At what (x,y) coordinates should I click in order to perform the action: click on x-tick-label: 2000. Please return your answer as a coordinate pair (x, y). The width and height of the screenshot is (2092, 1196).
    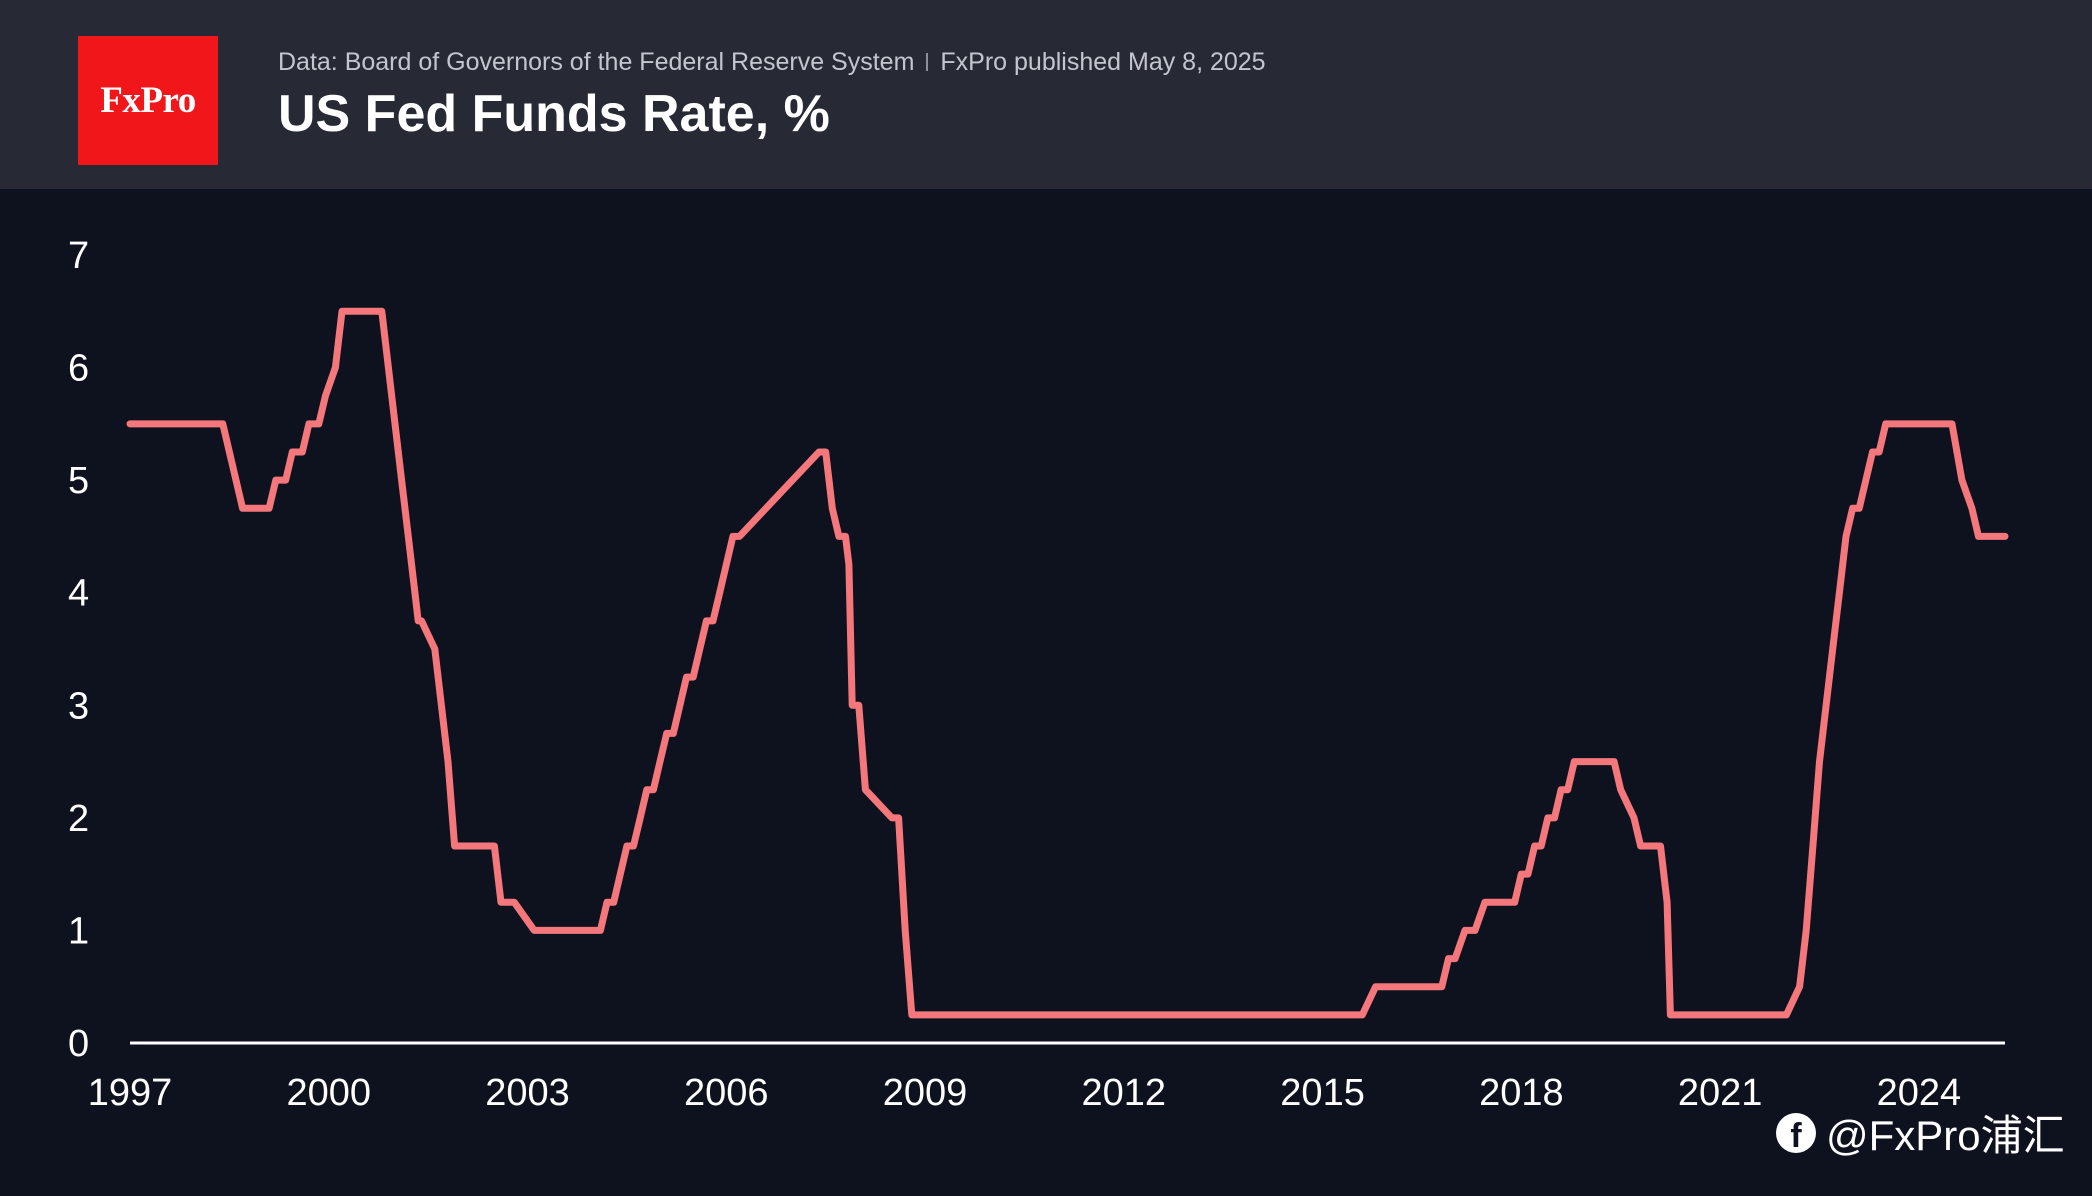
    Looking at the image, I should click on (328, 1093).